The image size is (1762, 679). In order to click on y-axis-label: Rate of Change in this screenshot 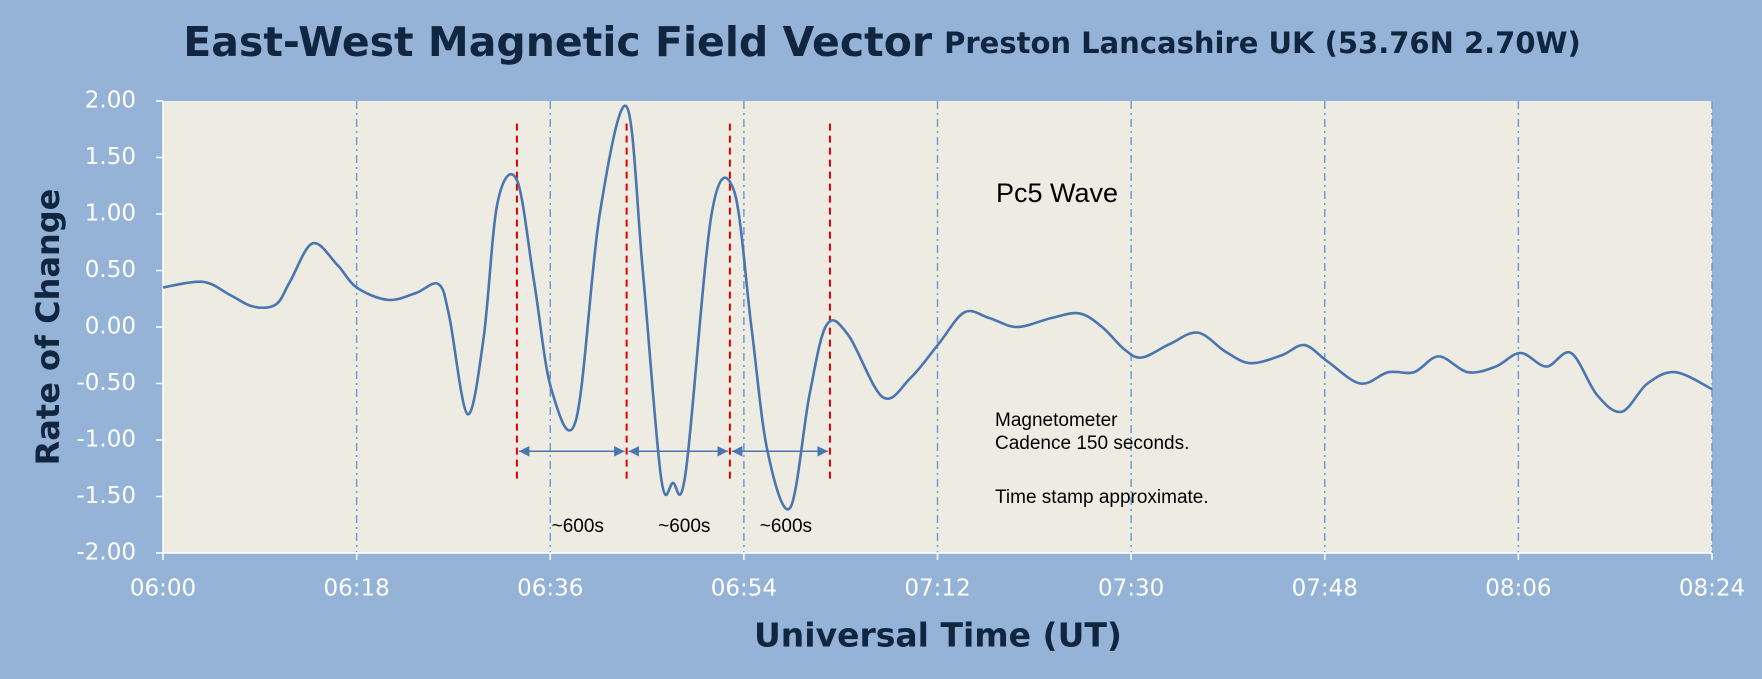, I will do `click(48, 327)`.